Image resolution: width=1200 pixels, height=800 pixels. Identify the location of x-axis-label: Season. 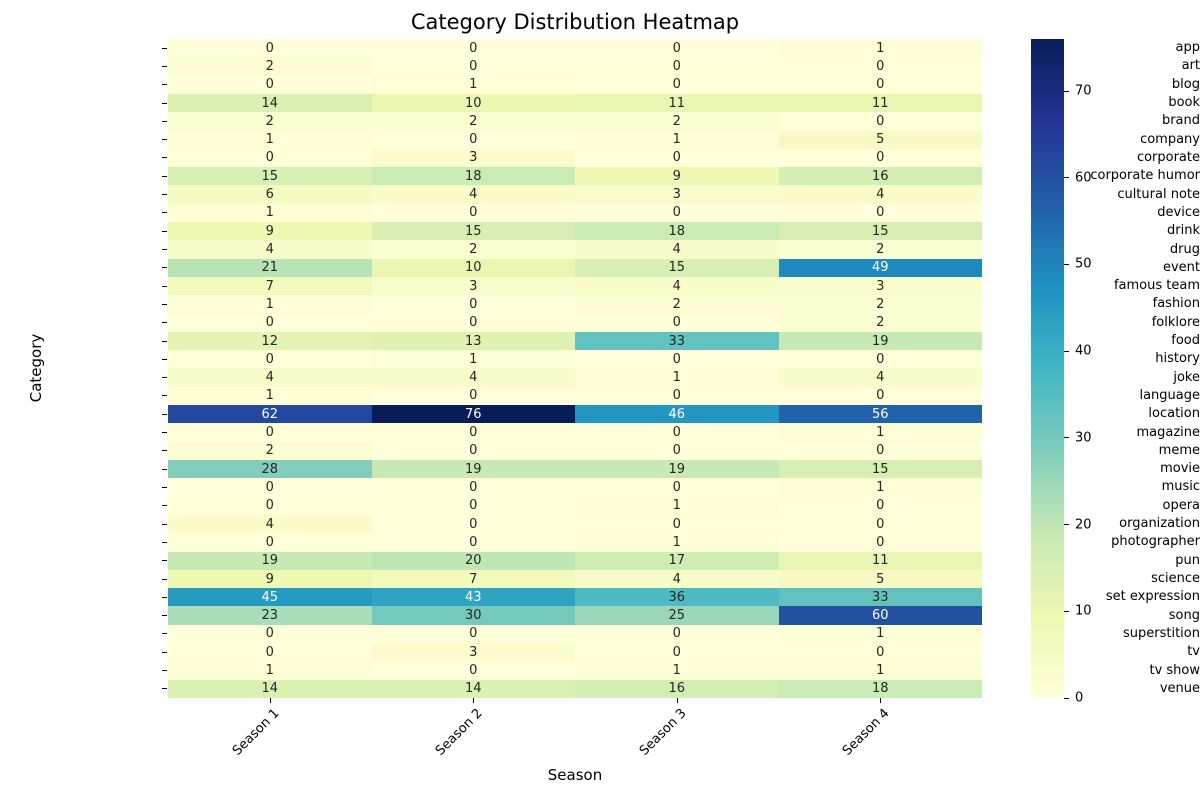
(575, 775).